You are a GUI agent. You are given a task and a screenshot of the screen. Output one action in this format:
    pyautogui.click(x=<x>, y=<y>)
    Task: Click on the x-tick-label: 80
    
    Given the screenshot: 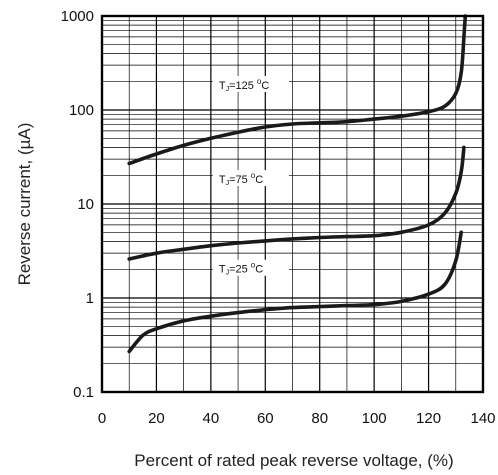 What is the action you would take?
    pyautogui.click(x=319, y=418)
    